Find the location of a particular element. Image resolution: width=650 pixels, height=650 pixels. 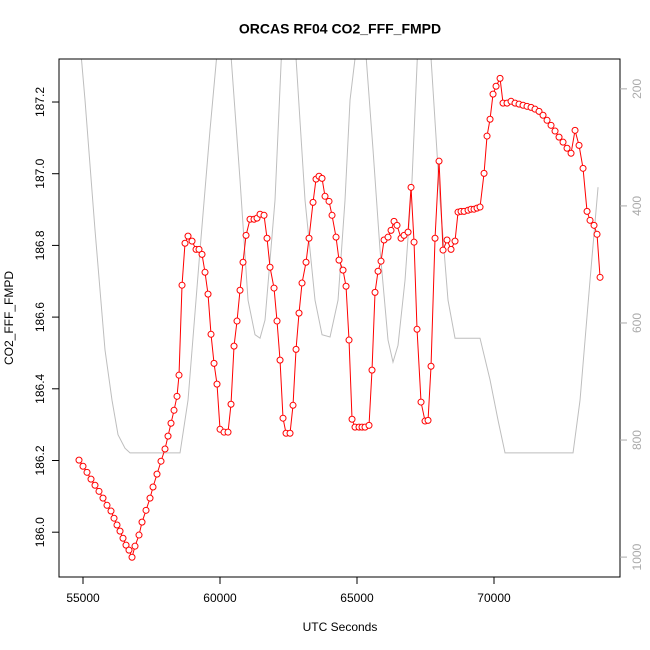

y-tick-label: 186.2 is located at coordinates (40, 460).